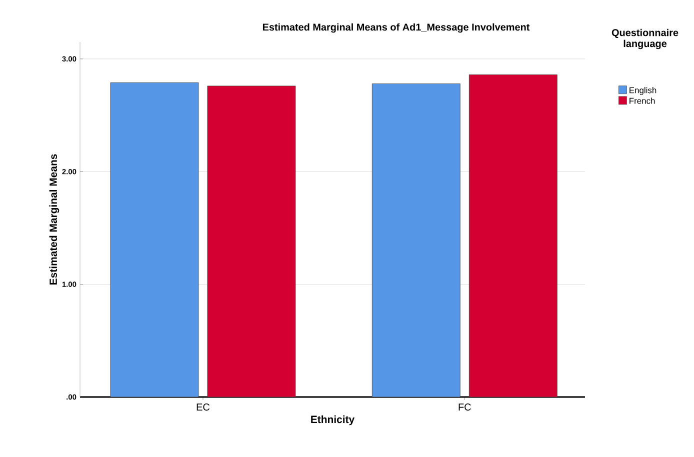  I want to click on legend-label: English, so click(643, 91).